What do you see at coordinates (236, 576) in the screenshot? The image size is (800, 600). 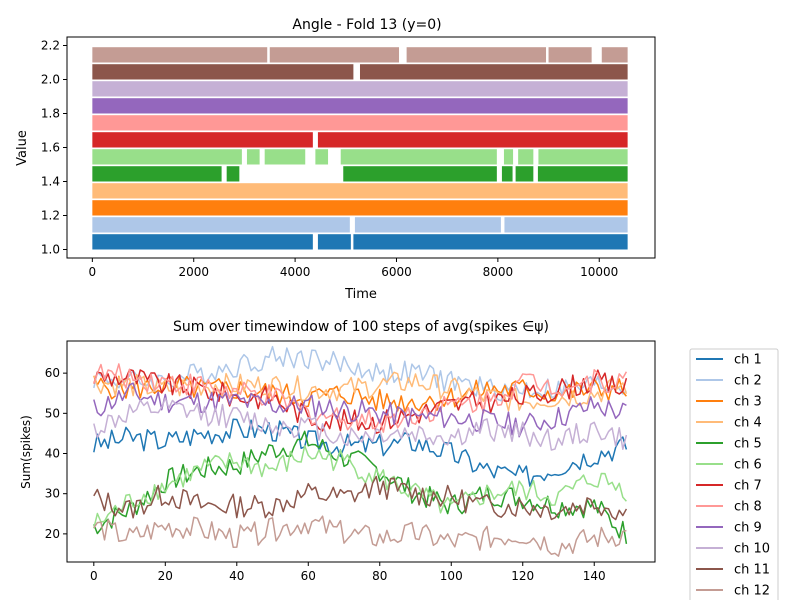 I see `xtick-label: 40` at bounding box center [236, 576].